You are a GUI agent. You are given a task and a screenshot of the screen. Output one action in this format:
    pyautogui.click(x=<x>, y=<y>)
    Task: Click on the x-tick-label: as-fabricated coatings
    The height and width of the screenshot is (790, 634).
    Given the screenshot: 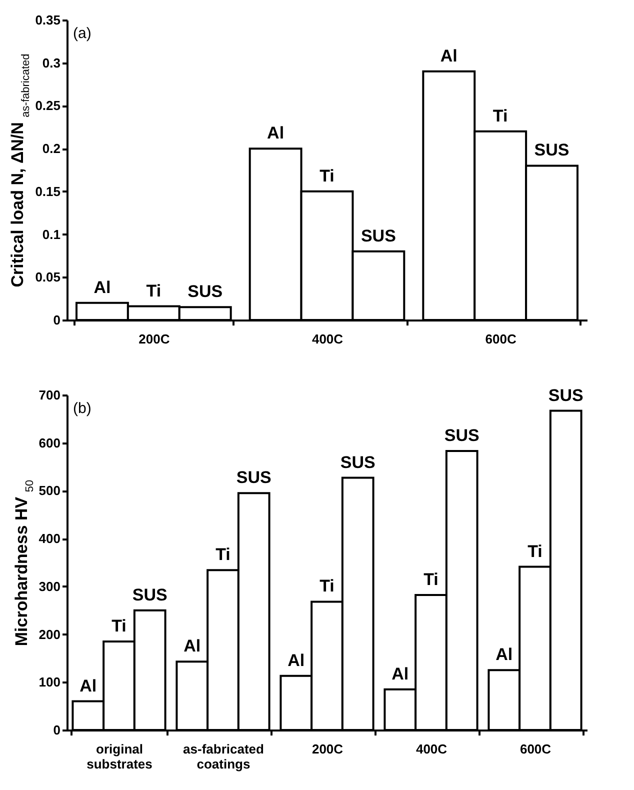 What is the action you would take?
    pyautogui.click(x=223, y=757)
    